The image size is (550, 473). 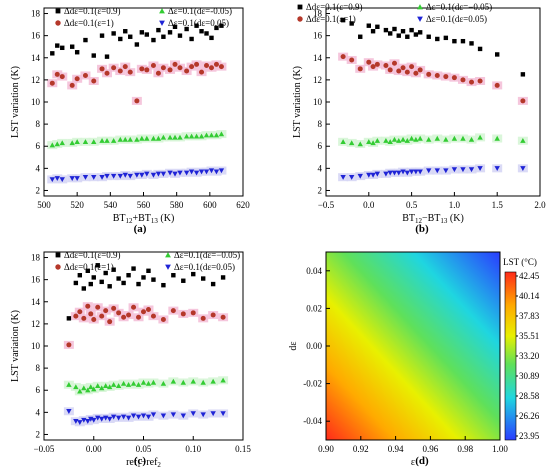 What do you see at coordinates (77, 205) in the screenshot?
I see `x-tick-label: 520` at bounding box center [77, 205].